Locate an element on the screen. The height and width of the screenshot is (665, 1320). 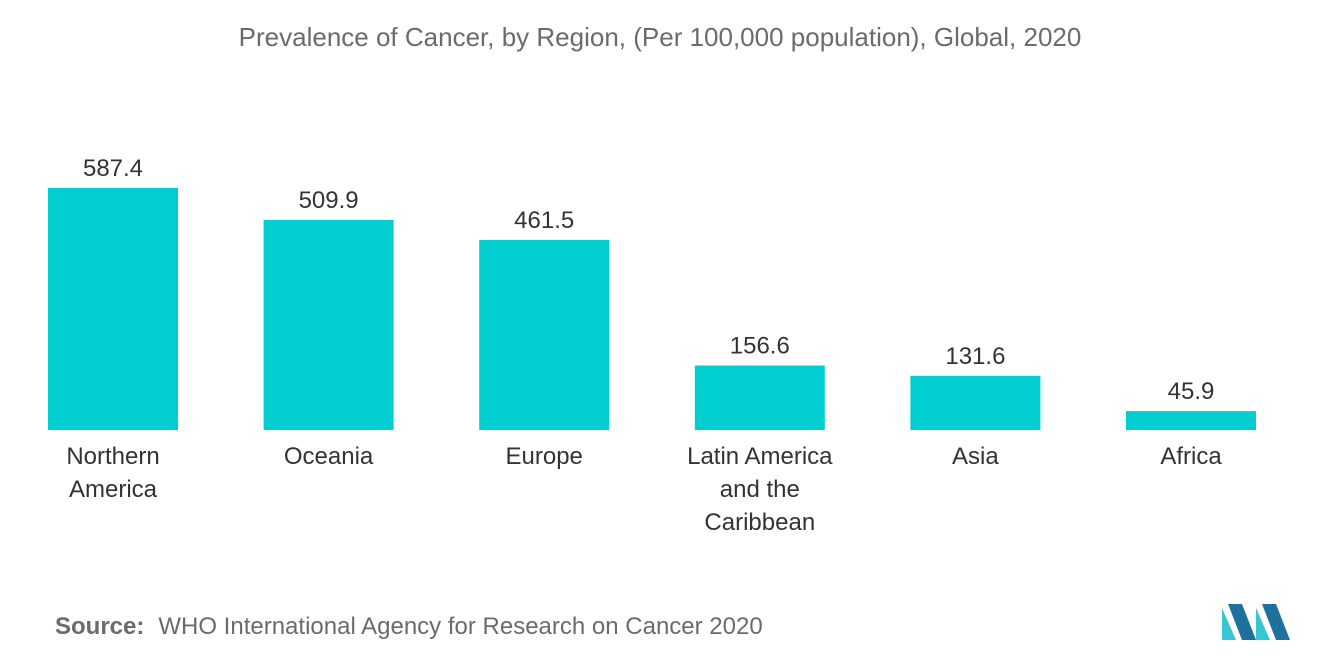
category-label-line: Africa is located at coordinates (1191, 456).